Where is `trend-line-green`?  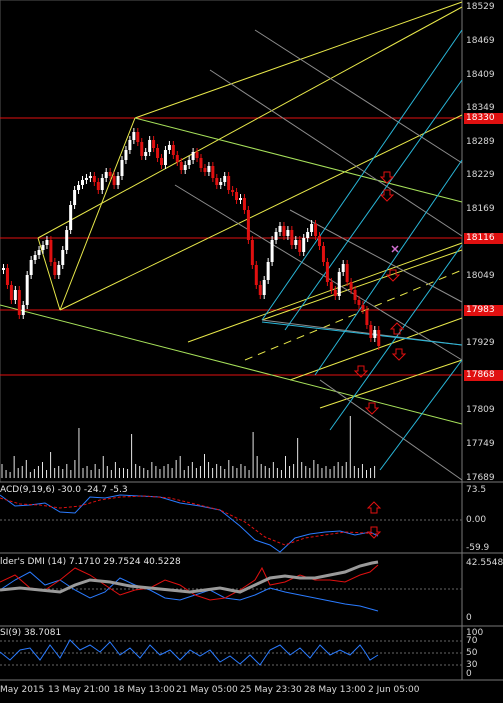
trend-line-green is located at coordinates (298, 160).